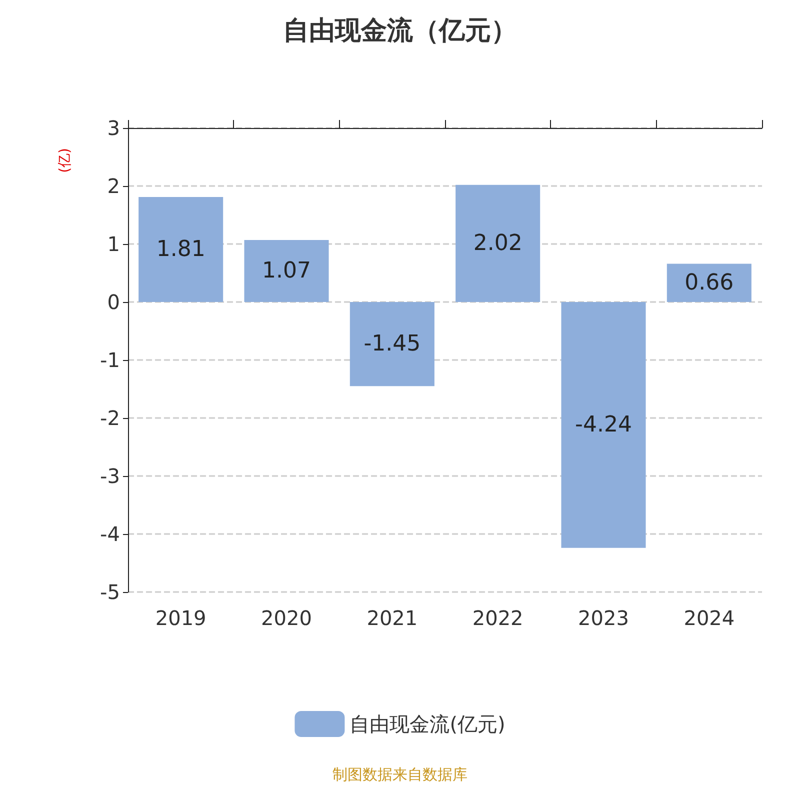 The width and height of the screenshot is (800, 800). What do you see at coordinates (400, 31) in the screenshot?
I see `chart-title: 自由现金流（亿元）` at bounding box center [400, 31].